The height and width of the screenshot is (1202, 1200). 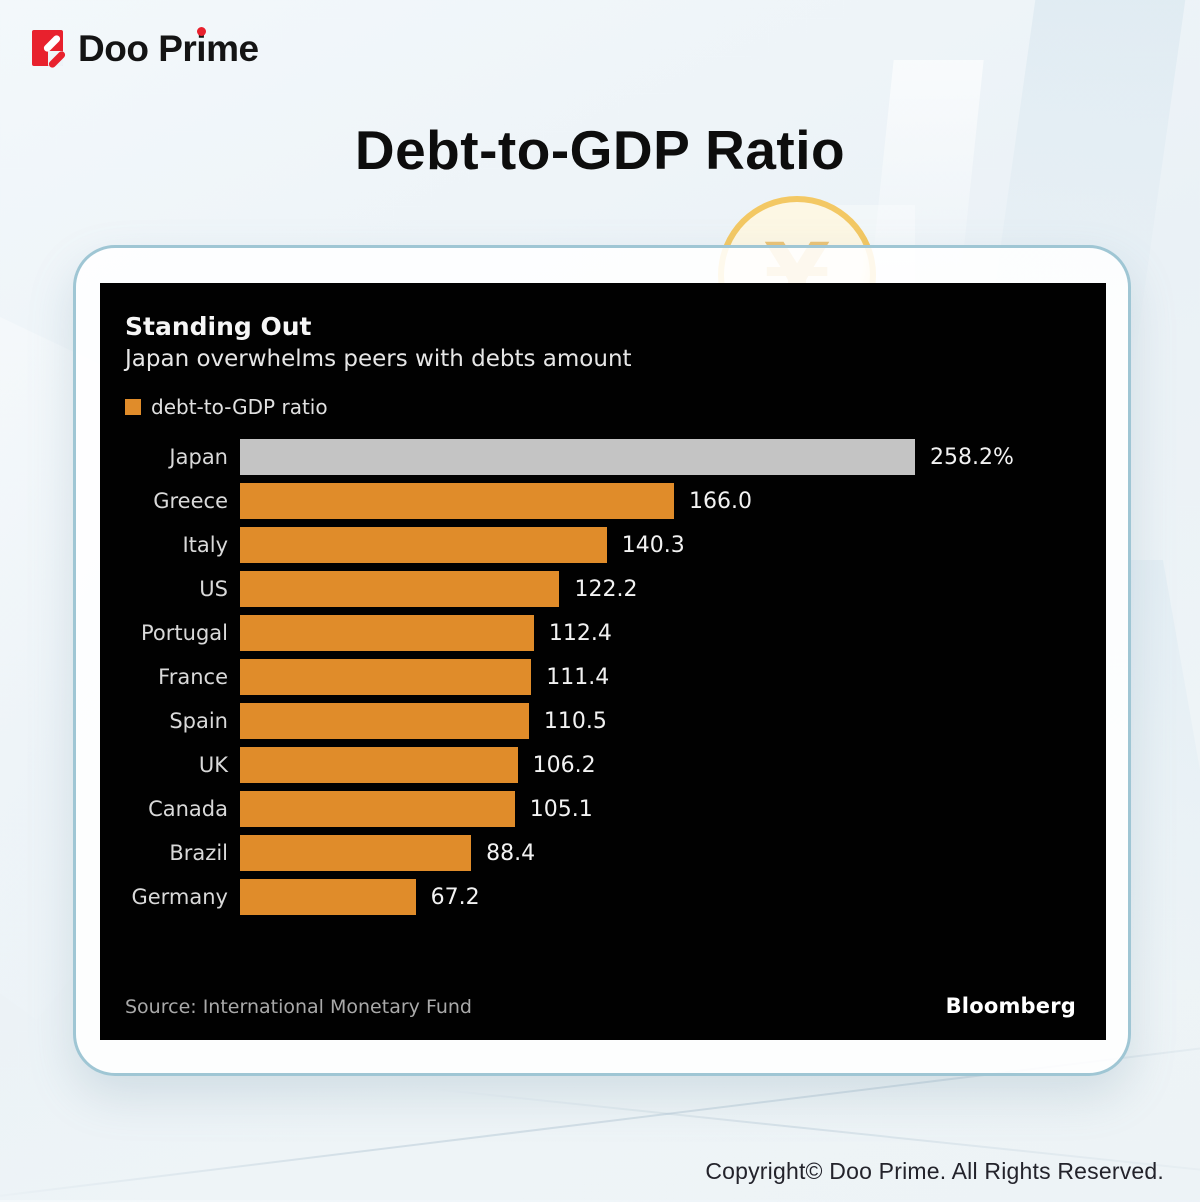 I want to click on bar-label: Spain, so click(x=198, y=721).